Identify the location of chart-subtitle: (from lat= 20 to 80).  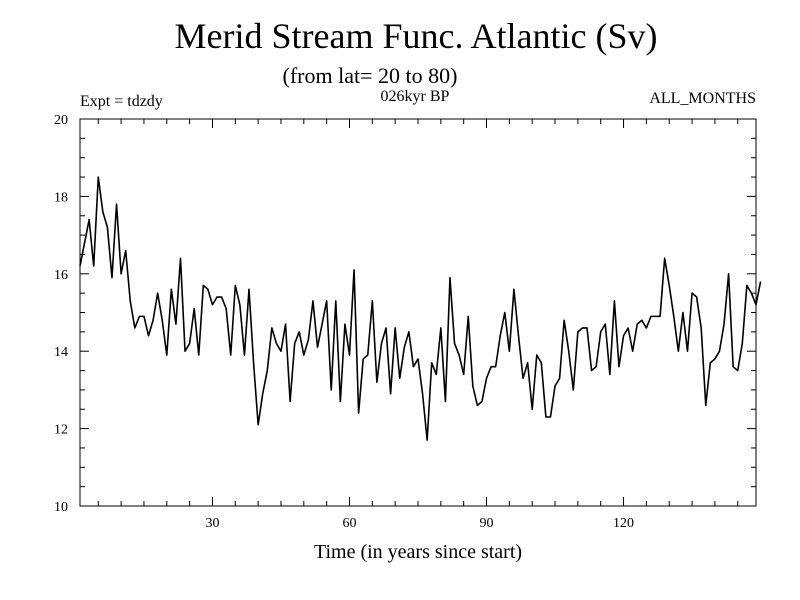
(370, 75).